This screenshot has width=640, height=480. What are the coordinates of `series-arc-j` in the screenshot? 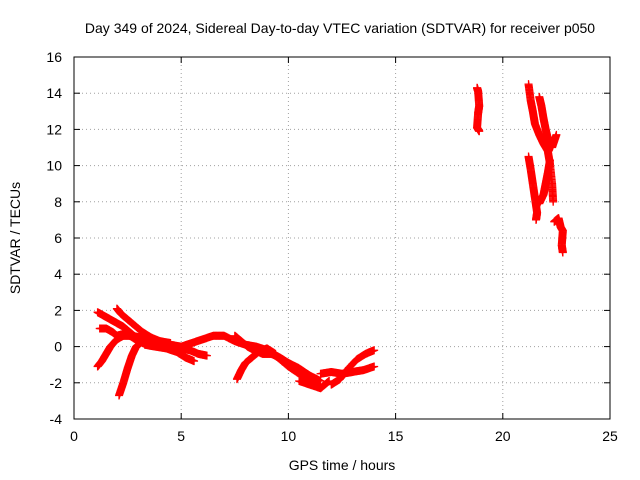 It's located at (347, 370).